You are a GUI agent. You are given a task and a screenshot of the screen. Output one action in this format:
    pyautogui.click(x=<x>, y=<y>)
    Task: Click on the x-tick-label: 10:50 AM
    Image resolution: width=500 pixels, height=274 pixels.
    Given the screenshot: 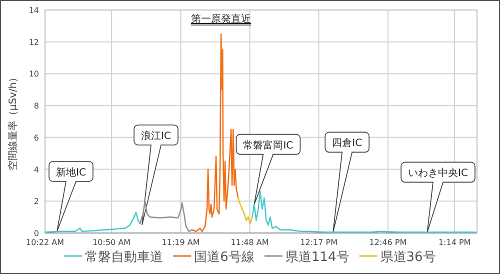 What is the action you would take?
    pyautogui.click(x=111, y=242)
    